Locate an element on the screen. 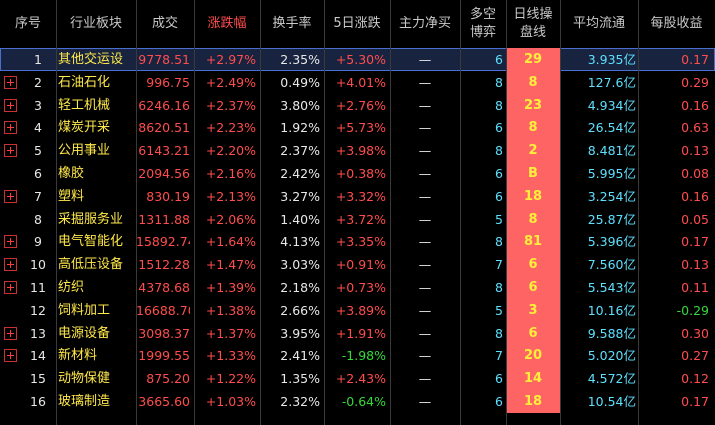 The height and width of the screenshot is (425, 715). header-eps: 每股收益 is located at coordinates (676, 23).